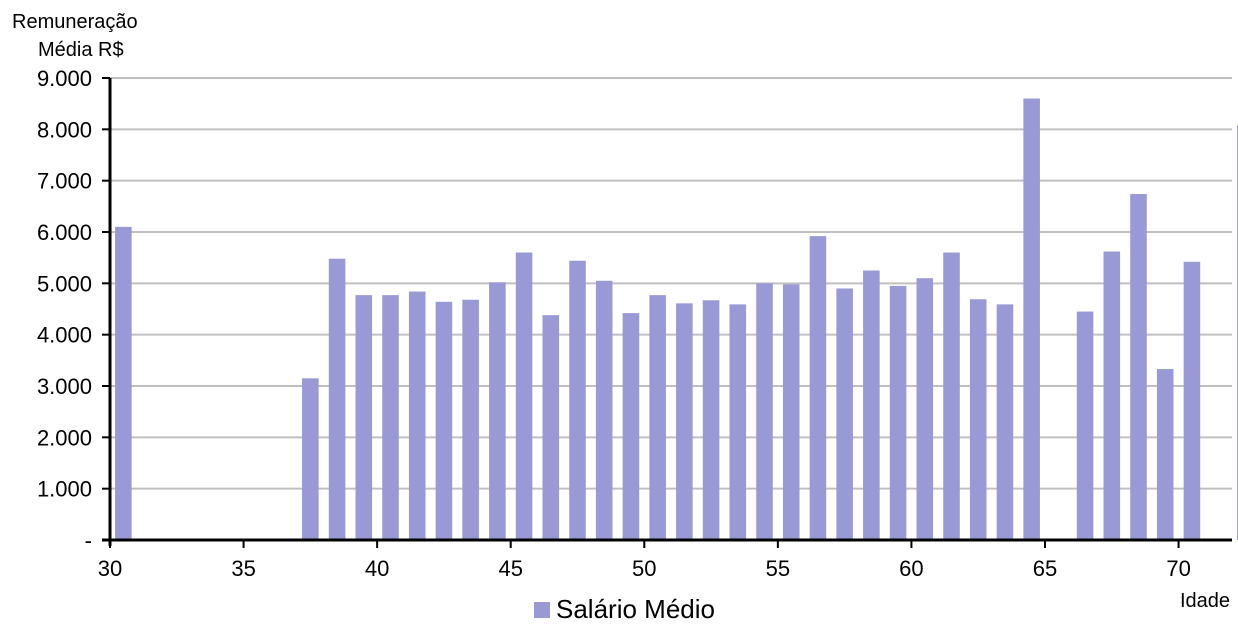 This screenshot has width=1238, height=625. I want to click on x-tick-label: 60, so click(911, 568).